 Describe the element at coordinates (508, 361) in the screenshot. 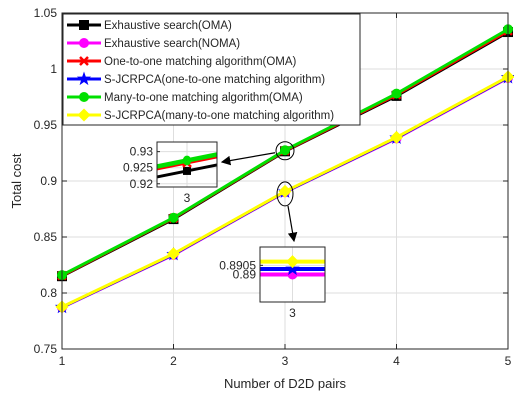

I see `x-tick-label: 5` at that location.